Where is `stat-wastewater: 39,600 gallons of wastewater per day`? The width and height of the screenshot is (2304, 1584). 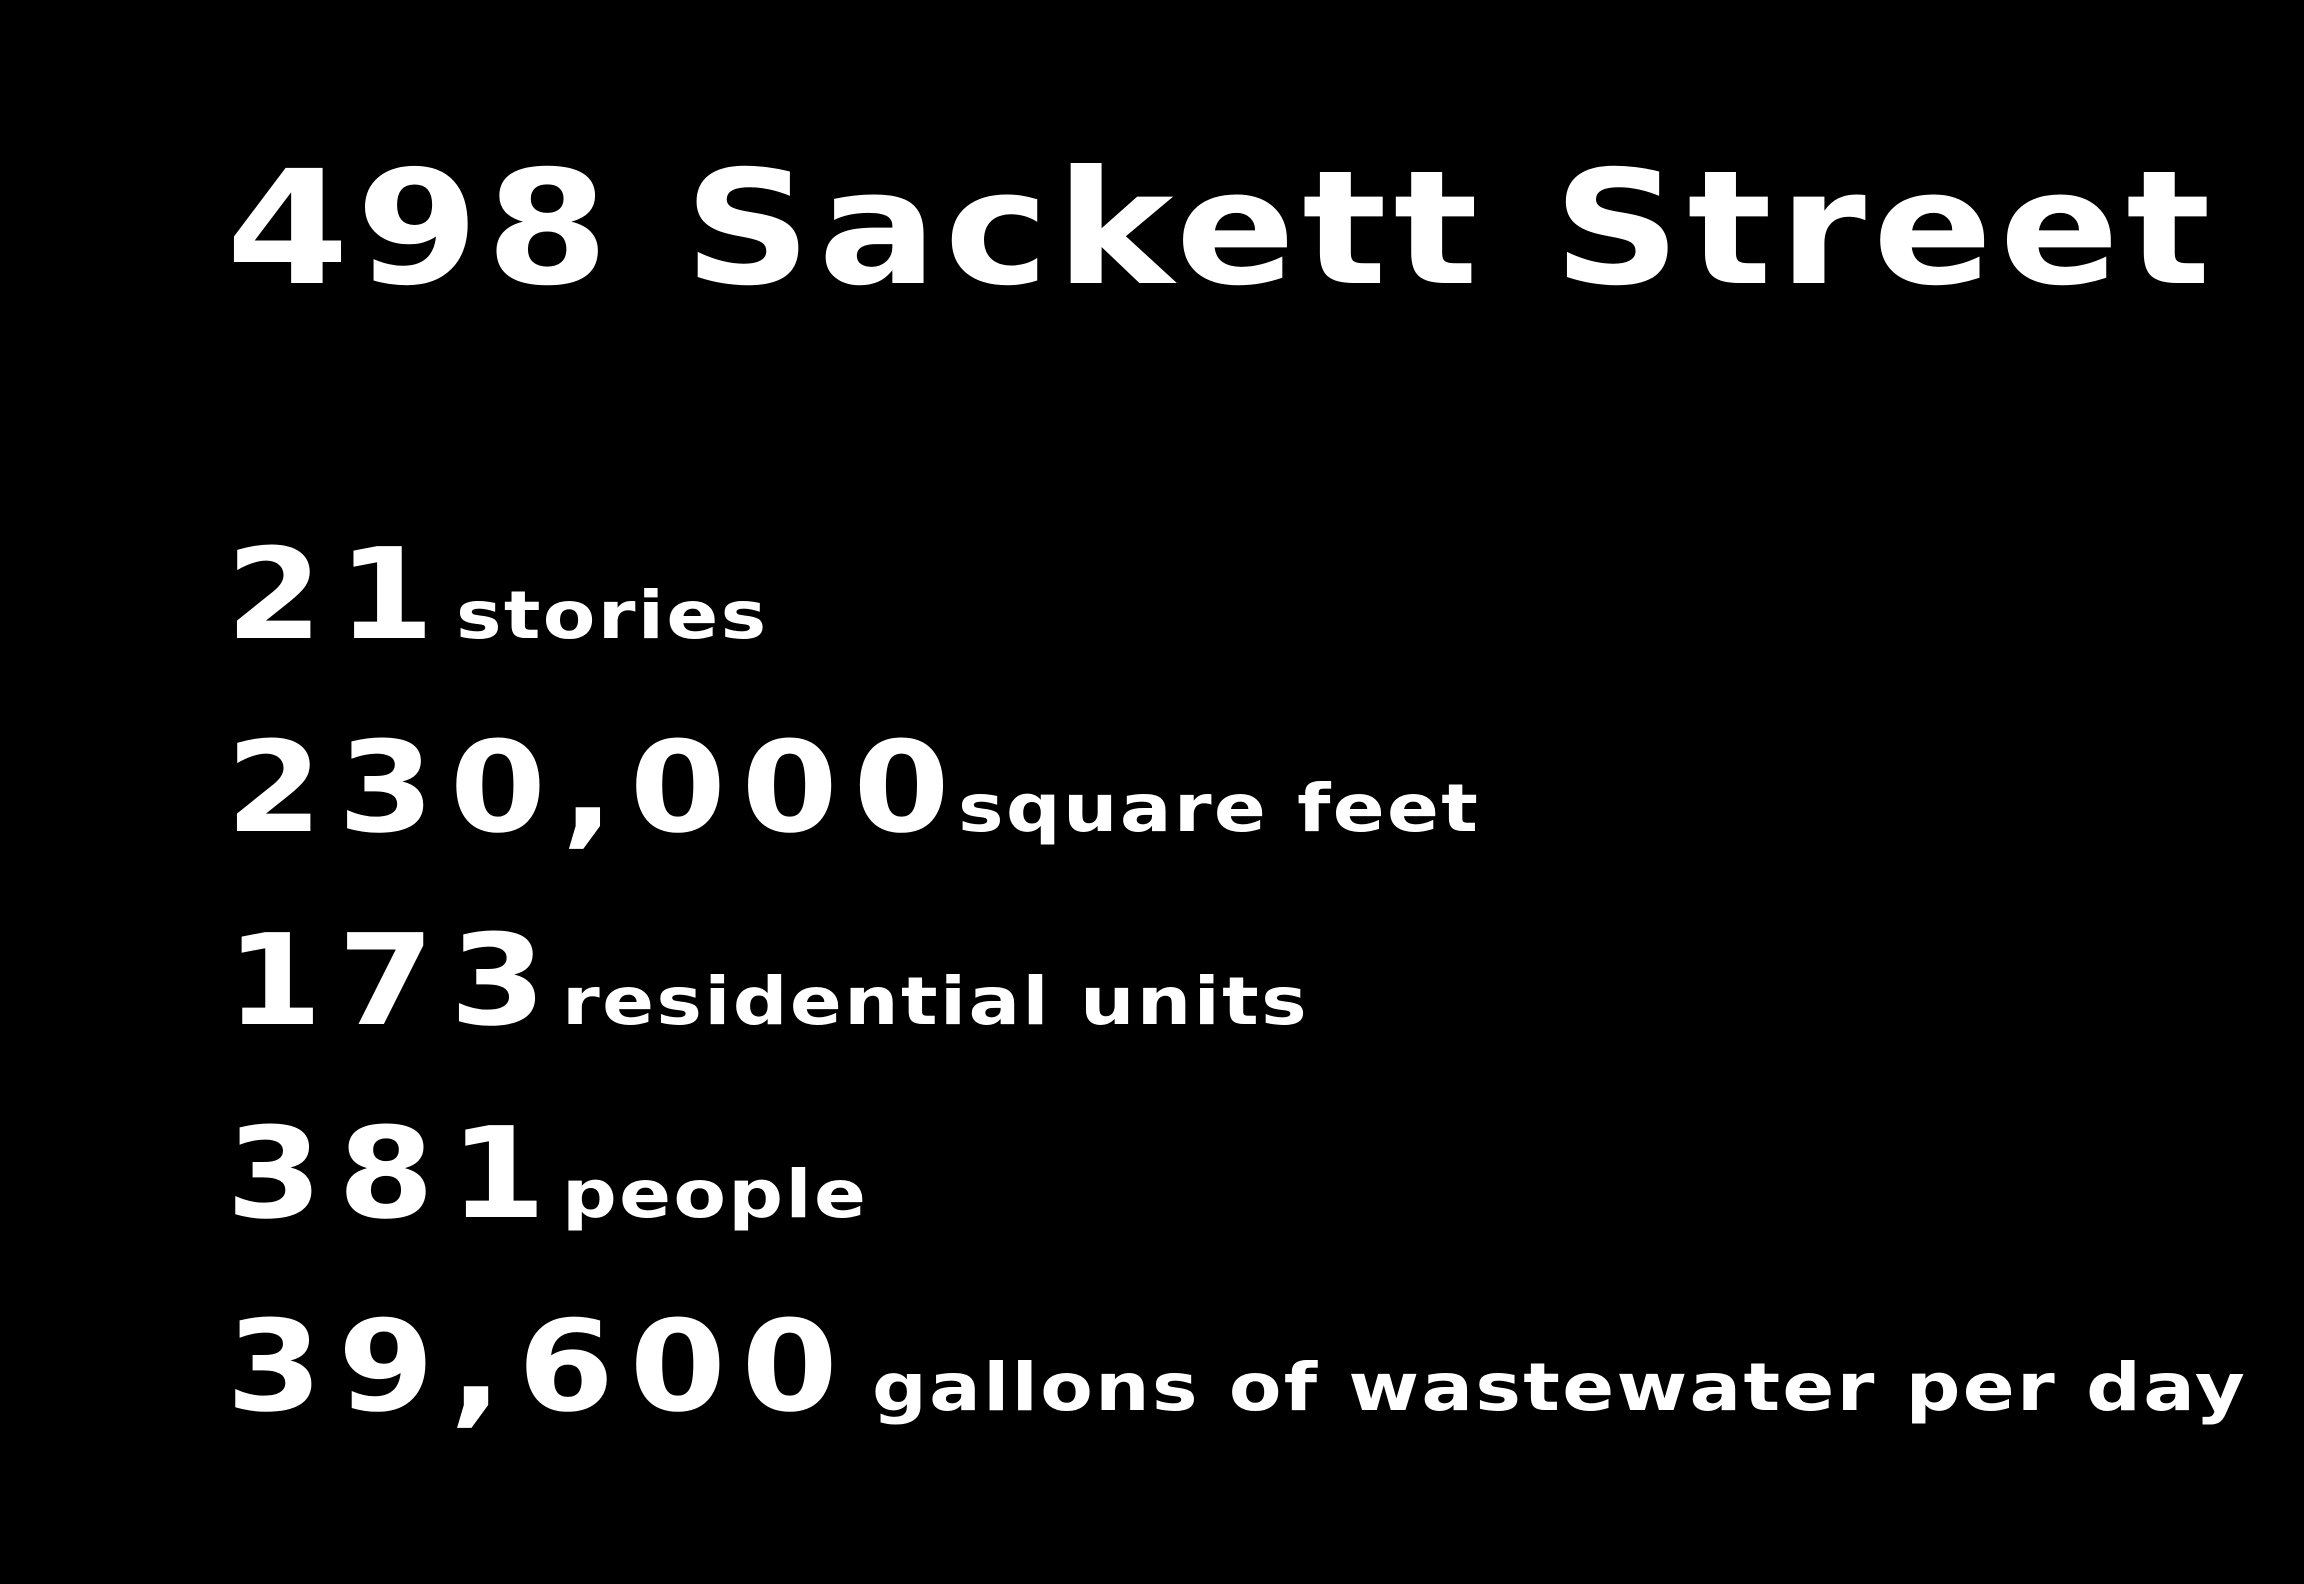 stat-wastewater: 39,600 gallons of wastewater per day is located at coordinates (1235, 1366).